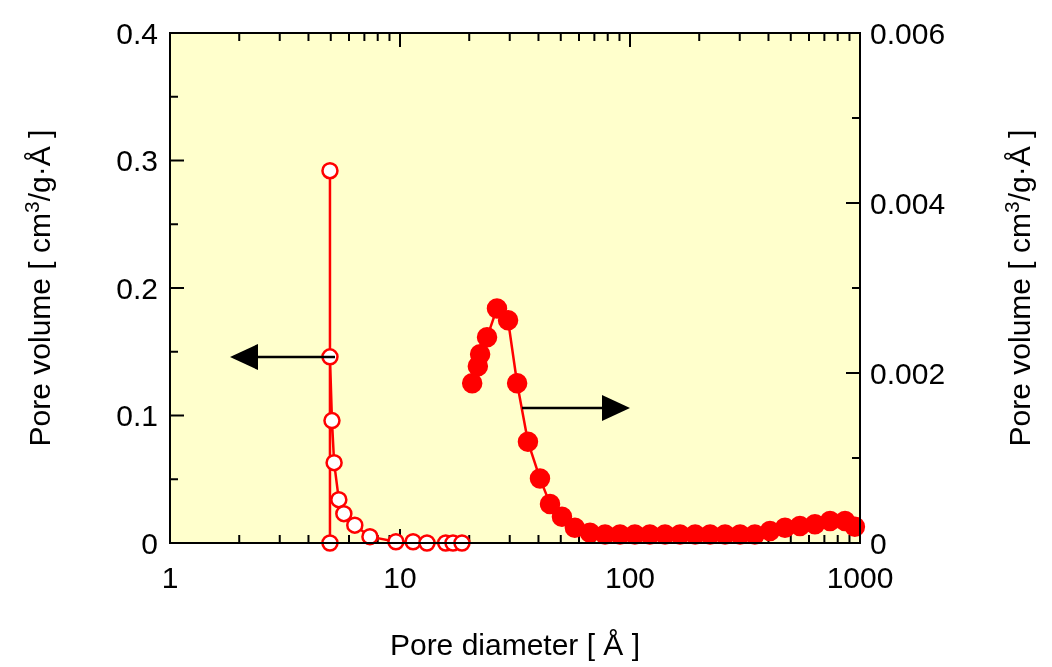 This screenshot has width=1052, height=667. What do you see at coordinates (908, 33) in the screenshot?
I see `y2-tick-label: 0.006` at bounding box center [908, 33].